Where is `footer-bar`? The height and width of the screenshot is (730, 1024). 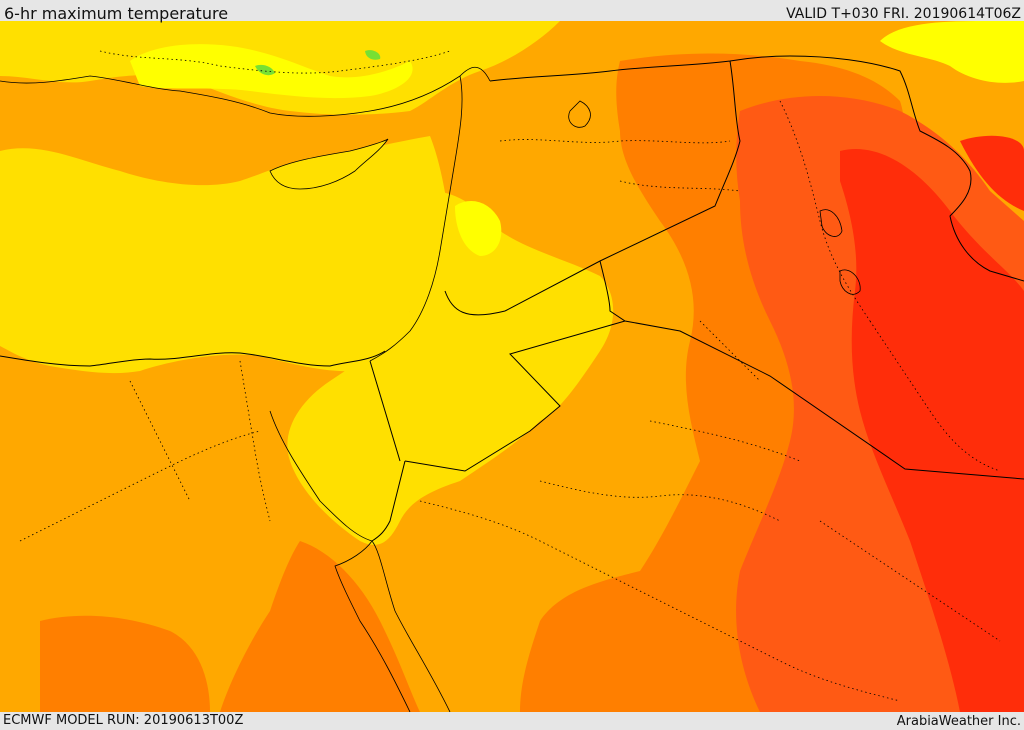 footer-bar is located at coordinates (512, 720).